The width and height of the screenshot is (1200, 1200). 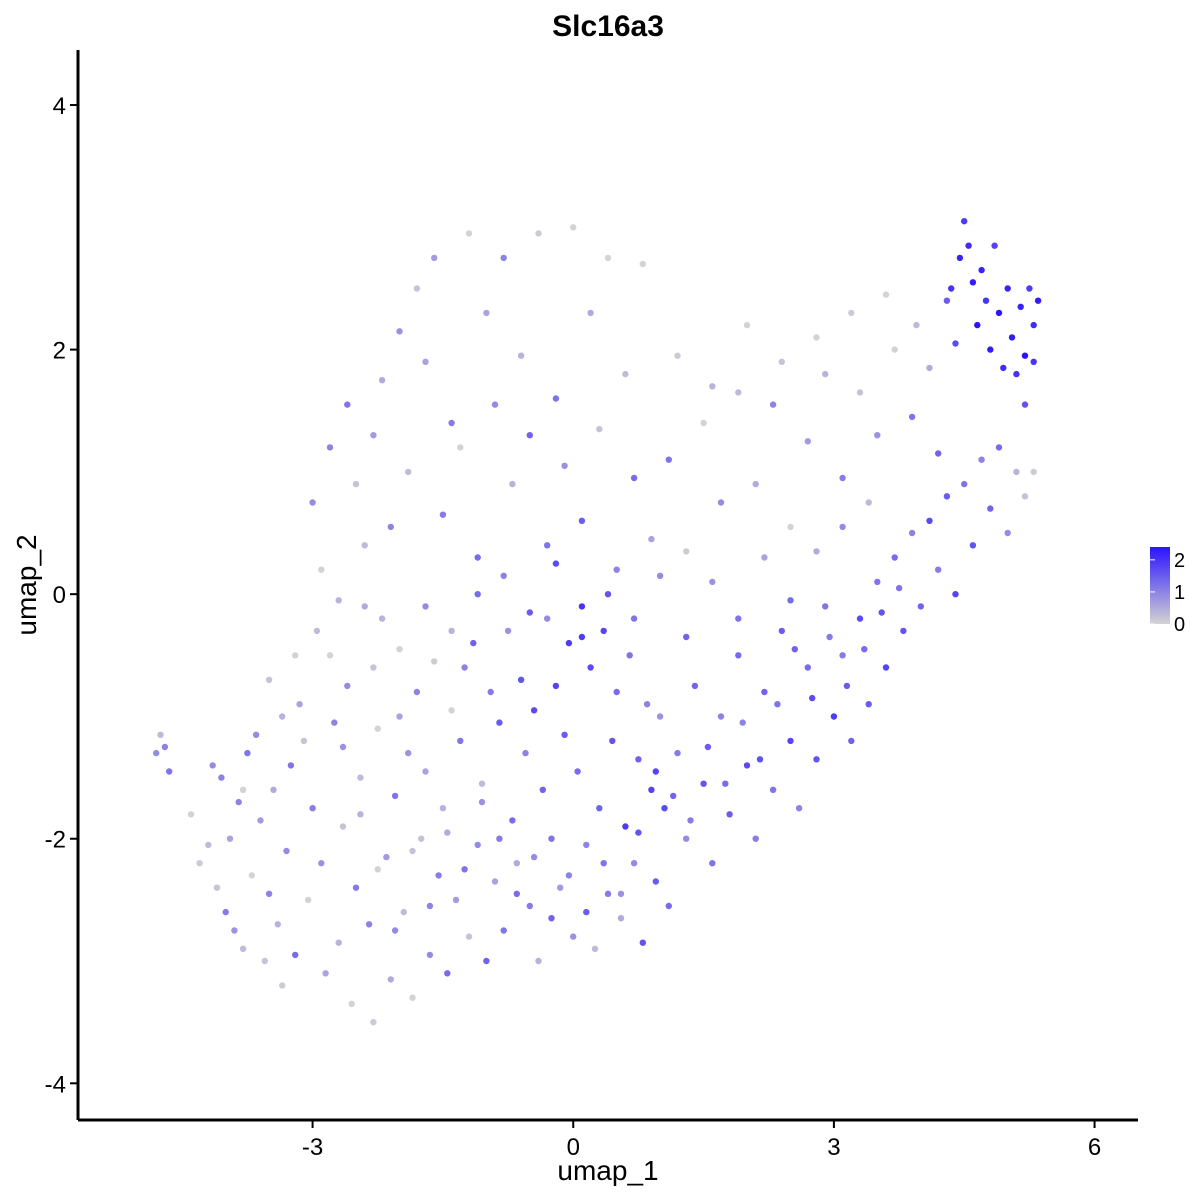 I want to click on x-tick-label: 0, so click(x=573, y=1147).